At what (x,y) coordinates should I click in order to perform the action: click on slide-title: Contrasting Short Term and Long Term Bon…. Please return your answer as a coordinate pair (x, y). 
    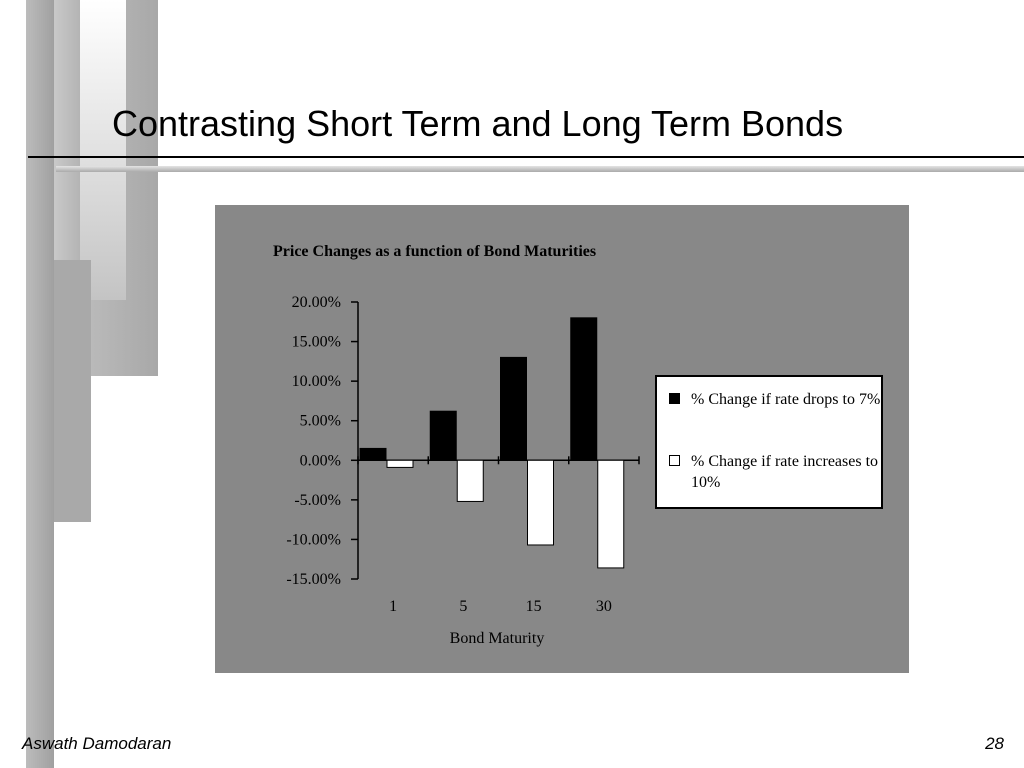
    Looking at the image, I should click on (478, 123).